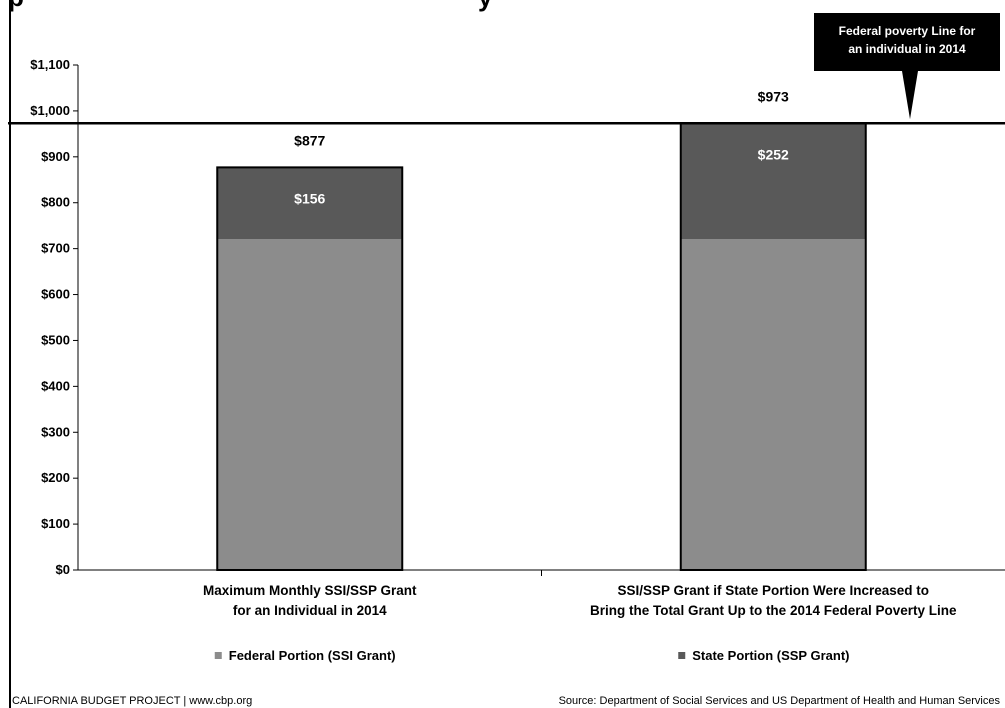  What do you see at coordinates (907, 49) in the screenshot?
I see `poverty-line-callout-text: an individual in 2014` at bounding box center [907, 49].